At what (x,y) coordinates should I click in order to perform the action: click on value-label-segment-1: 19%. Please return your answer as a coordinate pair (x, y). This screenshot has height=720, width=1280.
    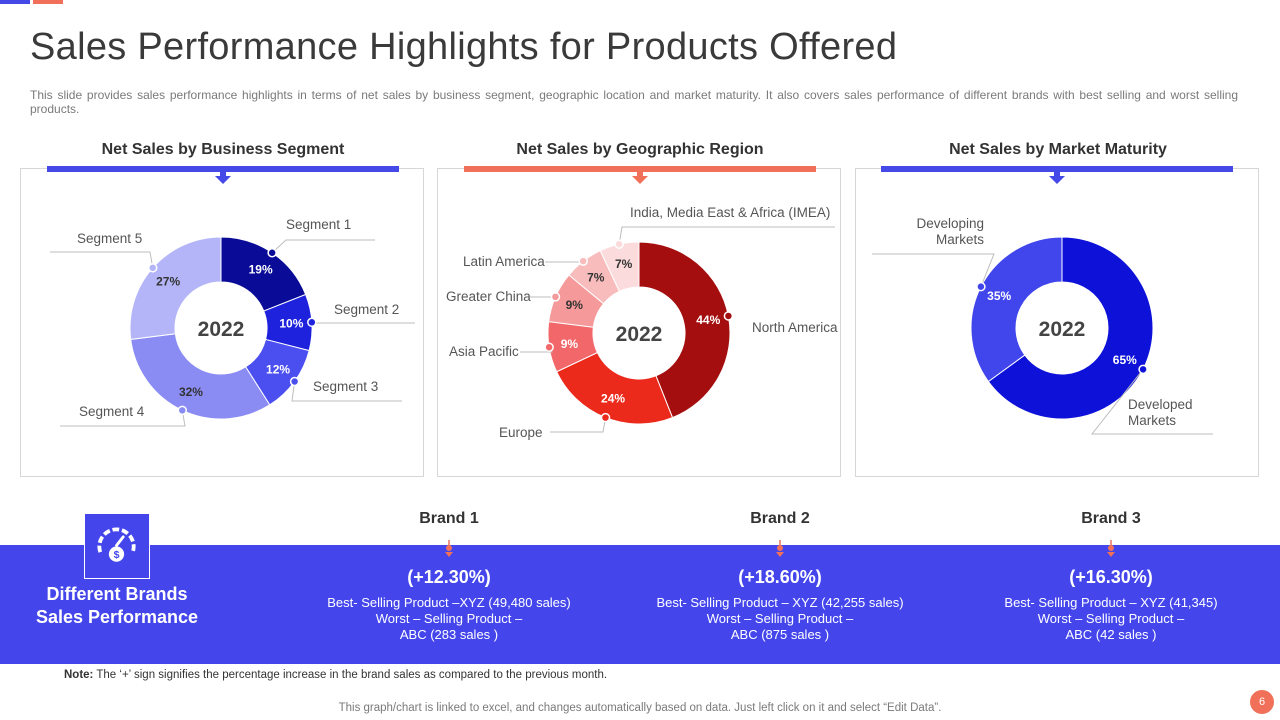
    Looking at the image, I should click on (261, 270).